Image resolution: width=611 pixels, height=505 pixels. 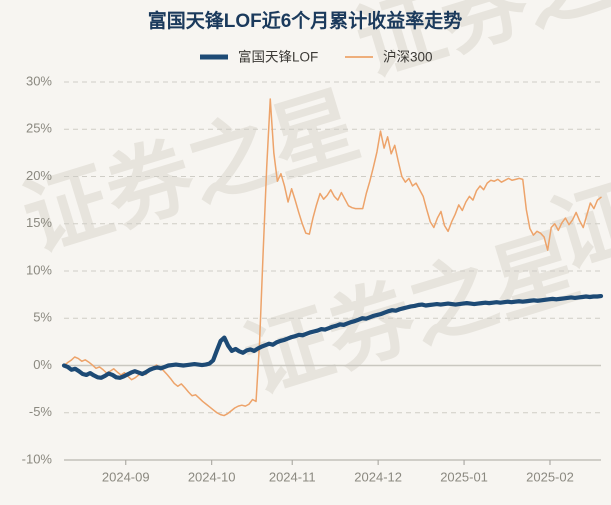 I want to click on y-axis-tick-label: 0%, so click(x=42, y=364).